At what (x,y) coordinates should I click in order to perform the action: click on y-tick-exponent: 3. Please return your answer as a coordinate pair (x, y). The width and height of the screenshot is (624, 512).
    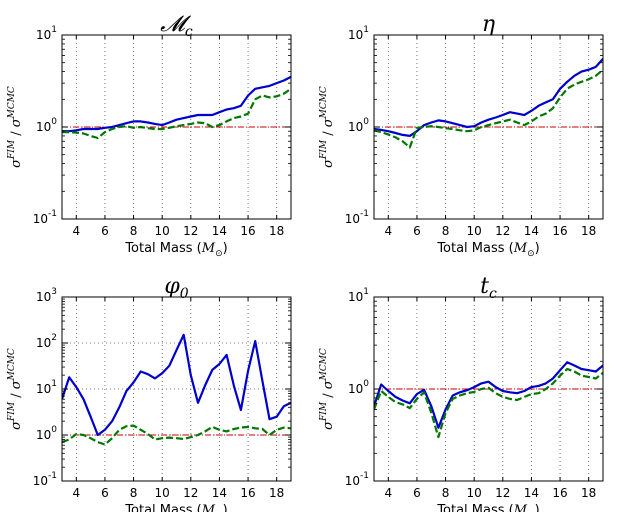
    Looking at the image, I should click on (54, 292).